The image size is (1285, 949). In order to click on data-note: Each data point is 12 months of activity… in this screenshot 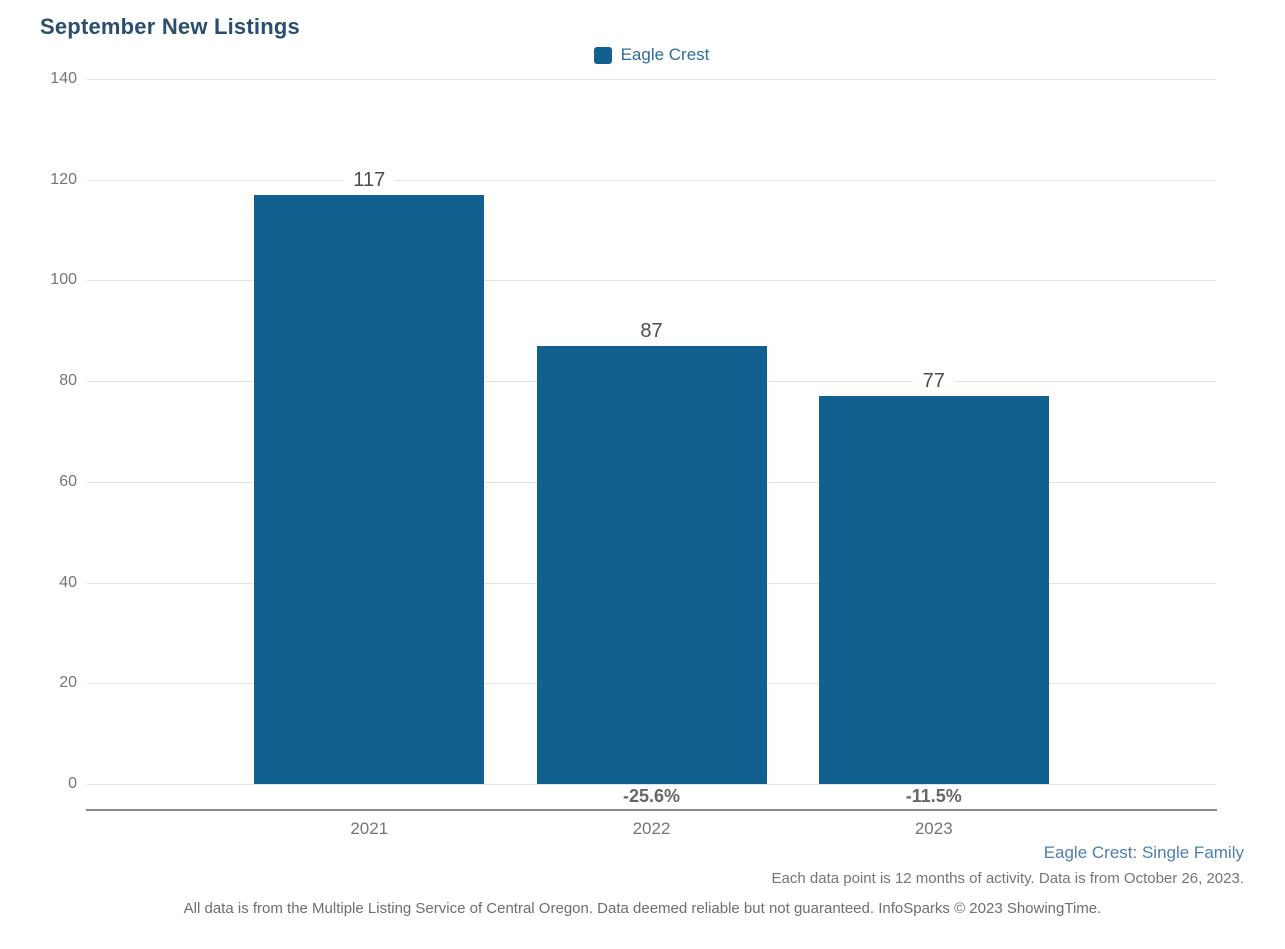, I will do `click(1007, 878)`.